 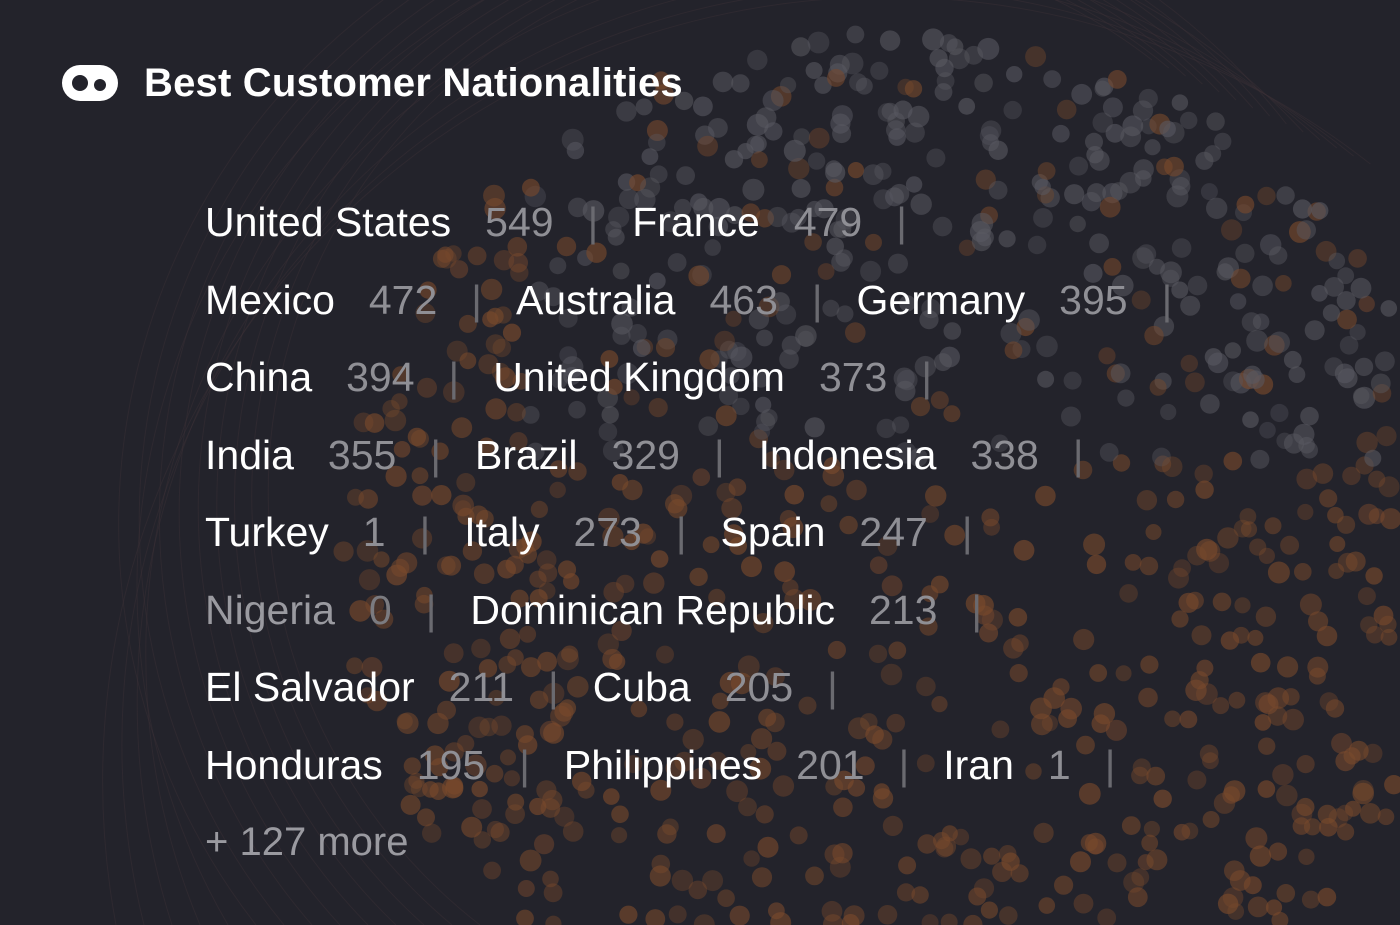 What do you see at coordinates (732, 687) in the screenshot?
I see `nationality-item: Cuba 205 |` at bounding box center [732, 687].